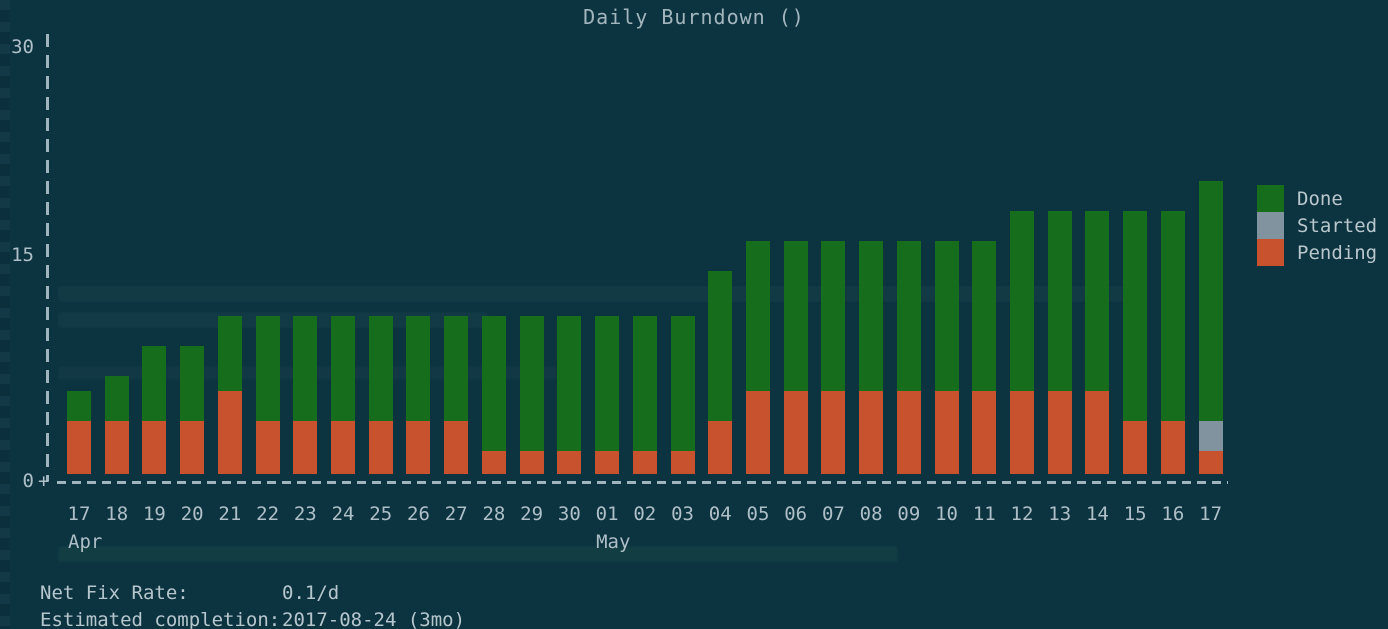 Image resolution: width=1388 pixels, height=629 pixels. What do you see at coordinates (267, 447) in the screenshot?
I see `bar-apr-22-pending` at bounding box center [267, 447].